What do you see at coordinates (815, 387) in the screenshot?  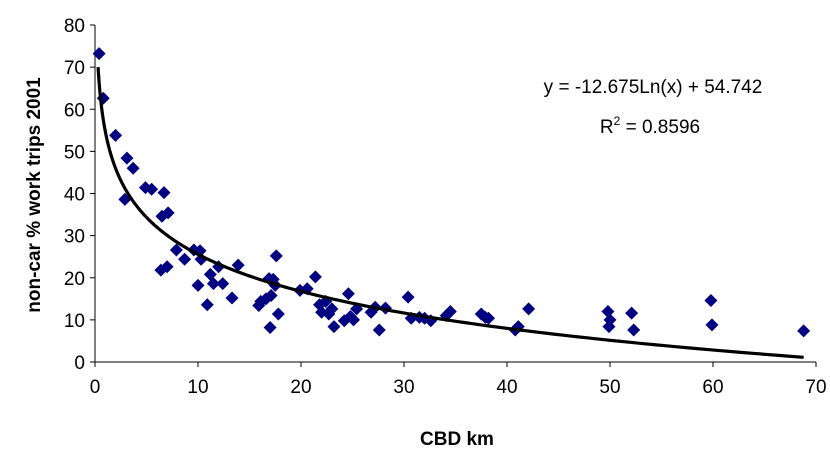 I see `x-tick-label: 70` at bounding box center [815, 387].